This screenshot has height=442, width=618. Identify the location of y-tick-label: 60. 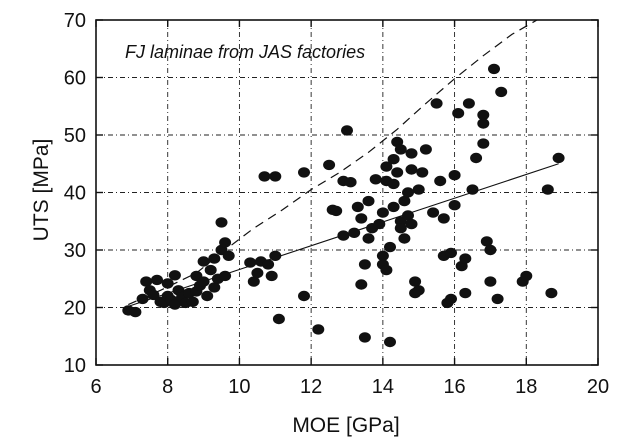
(75, 79).